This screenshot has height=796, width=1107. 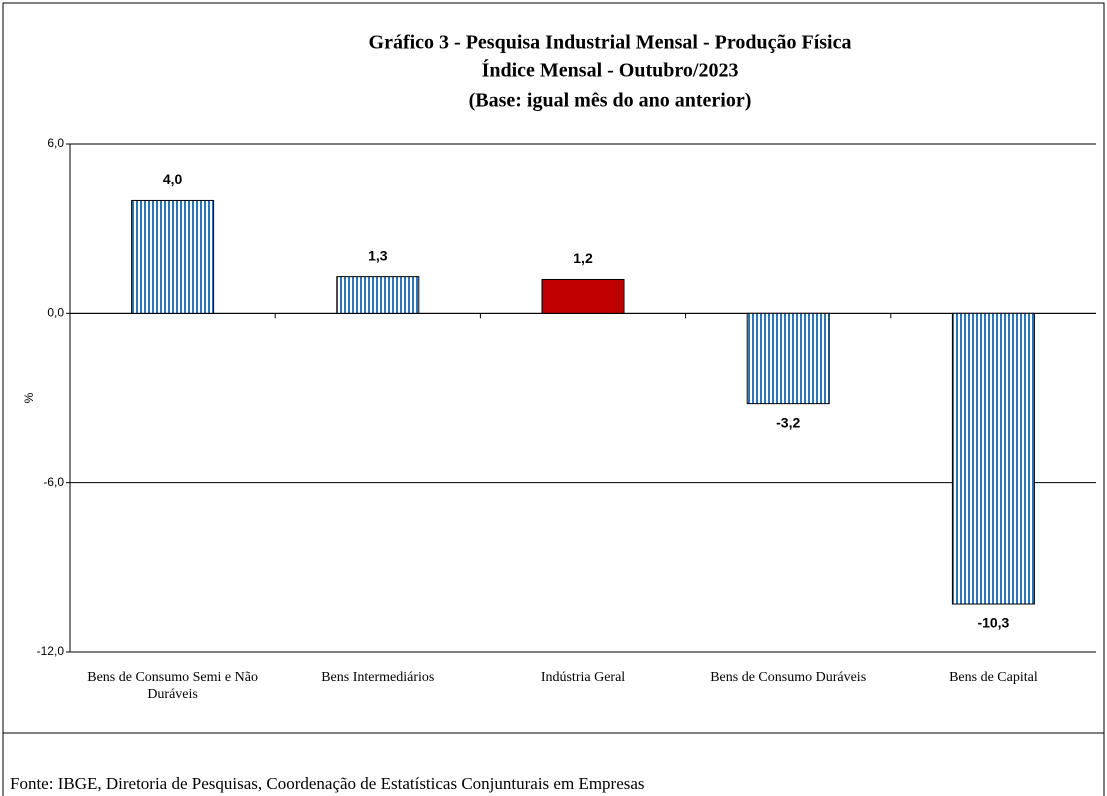 I want to click on y-tick-label: -6,0, so click(x=53, y=482).